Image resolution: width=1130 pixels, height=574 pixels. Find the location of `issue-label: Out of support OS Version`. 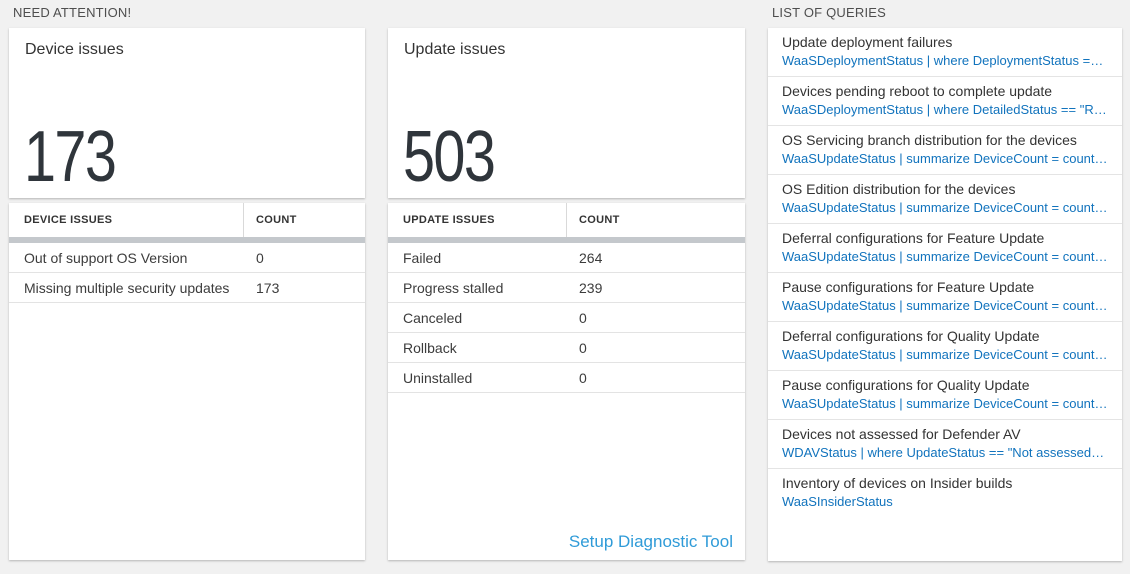

issue-label: Out of support OS Version is located at coordinates (106, 257).